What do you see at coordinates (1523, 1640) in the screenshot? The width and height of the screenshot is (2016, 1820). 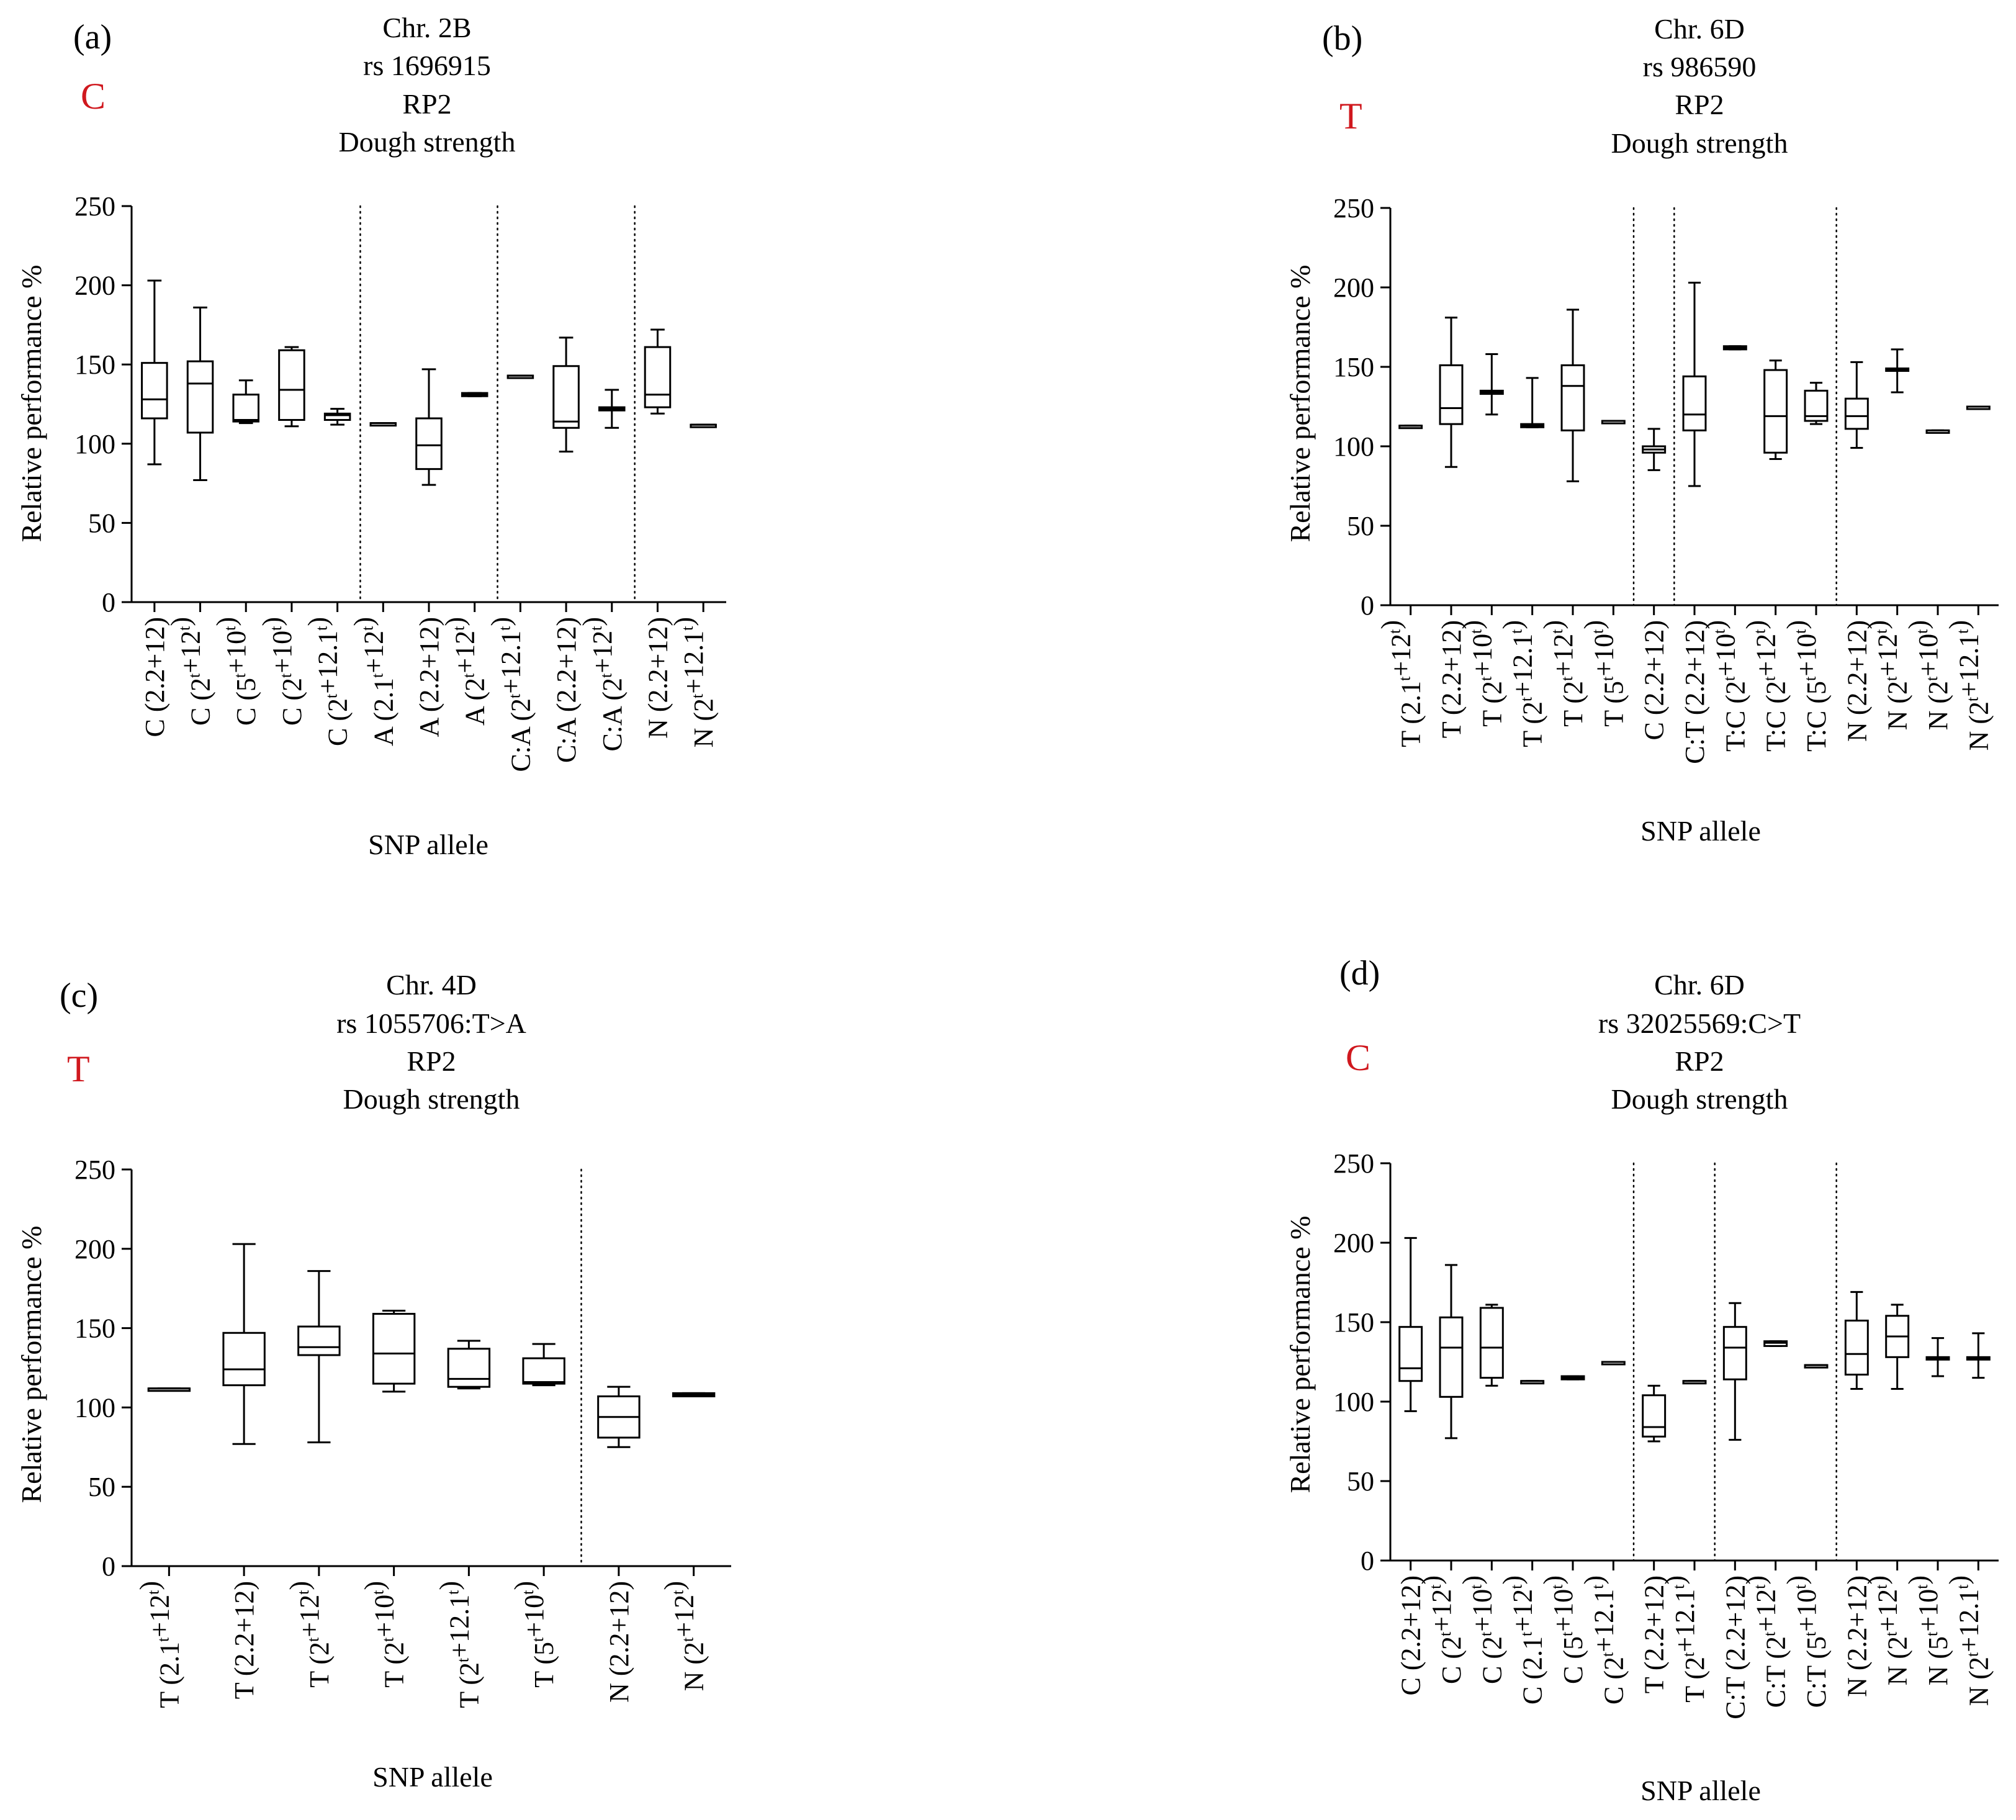 I see `x-tick-label: C (2.1t+12t)` at bounding box center [1523, 1640].